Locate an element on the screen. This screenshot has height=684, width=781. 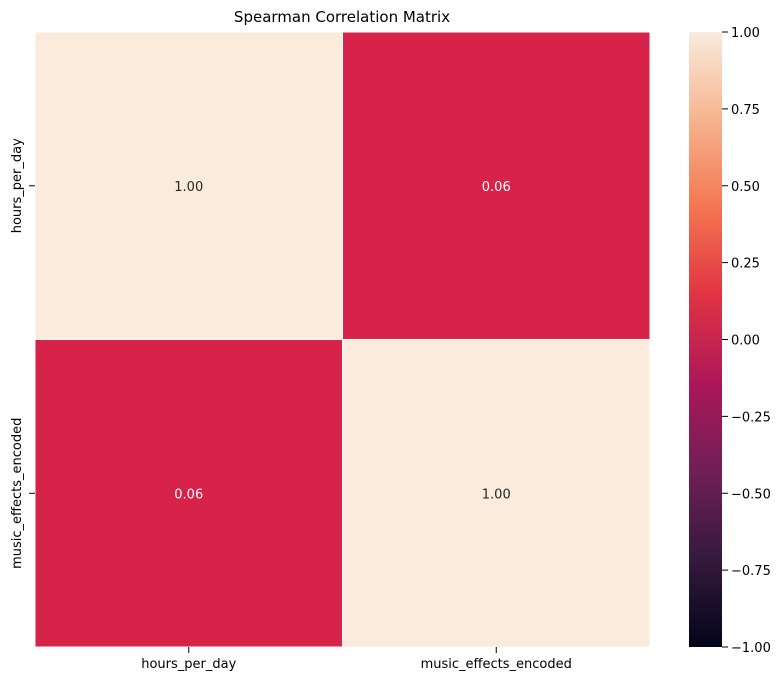
colorbar-tick-label: −0.25 is located at coordinates (751, 417).